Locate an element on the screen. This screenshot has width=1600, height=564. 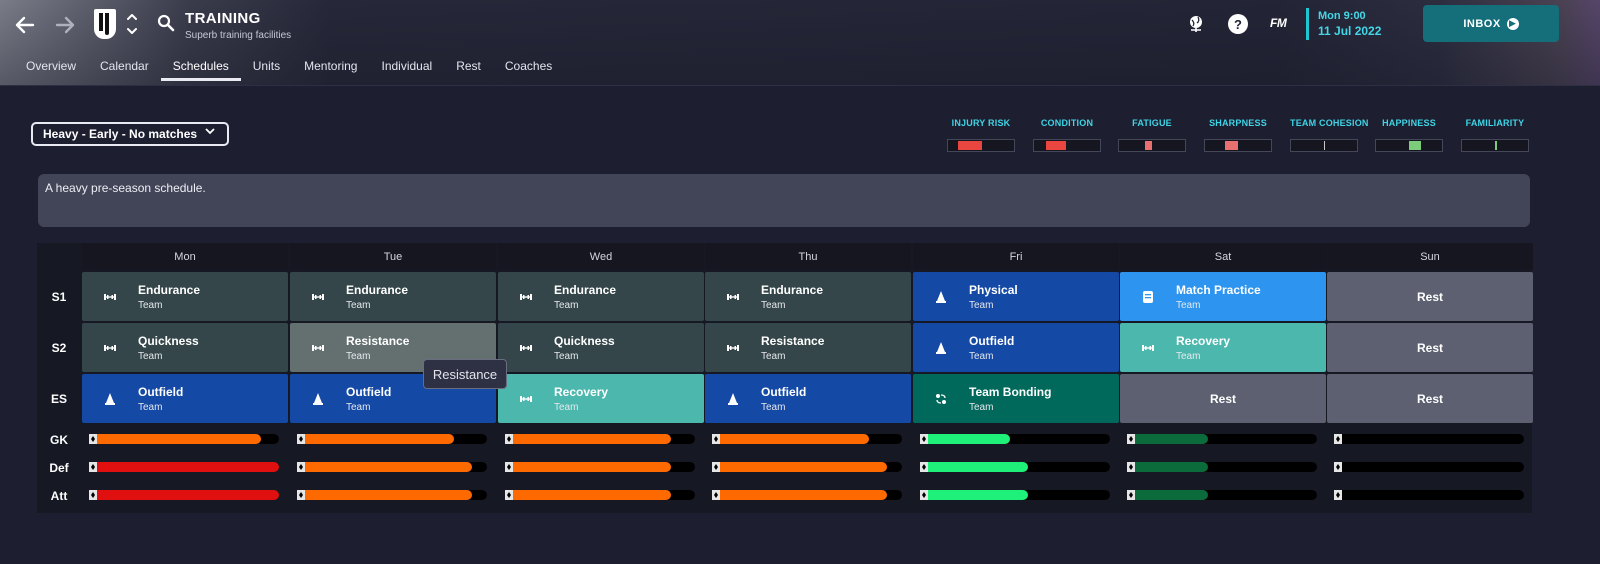
session-cell-s1-thu: Endurance Team is located at coordinates (808, 296).